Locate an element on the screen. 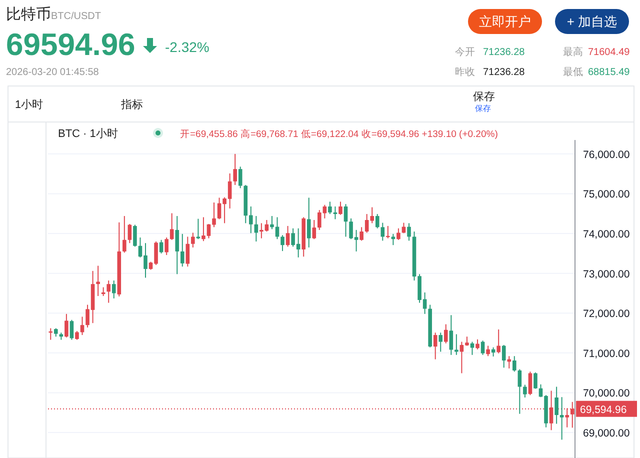 Image resolution: width=640 pixels, height=458 pixels. text: 最高 is located at coordinates (573, 52).